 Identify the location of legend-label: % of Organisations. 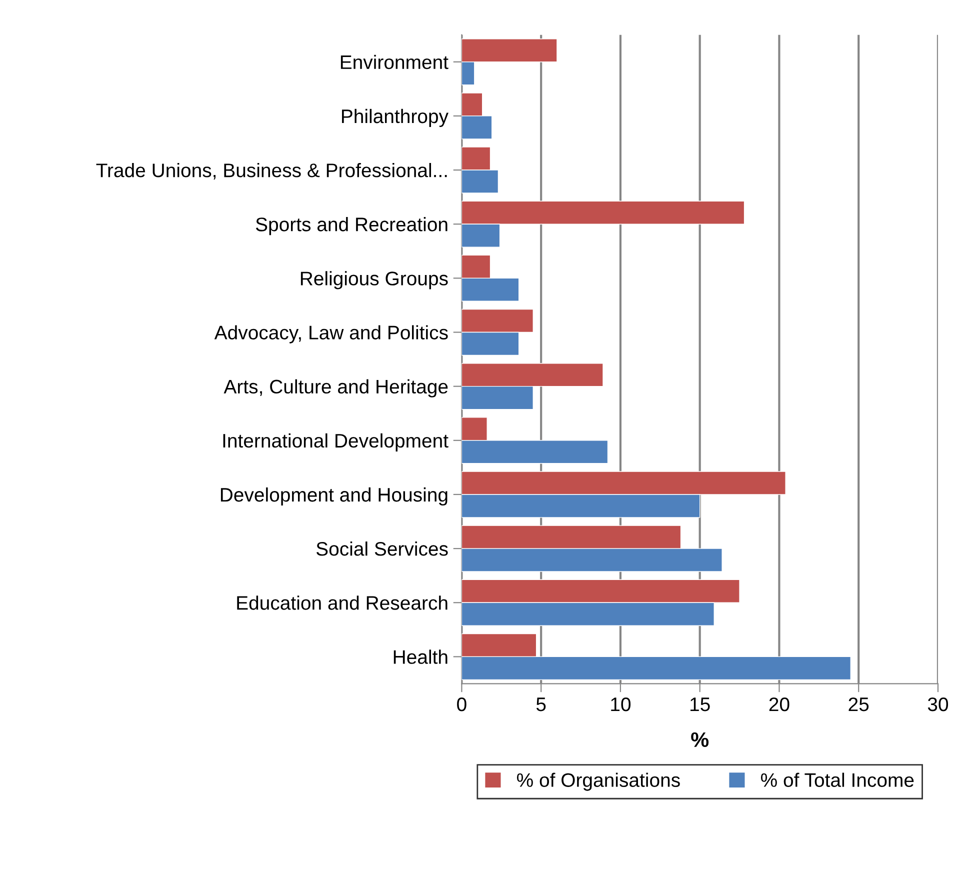
(598, 781).